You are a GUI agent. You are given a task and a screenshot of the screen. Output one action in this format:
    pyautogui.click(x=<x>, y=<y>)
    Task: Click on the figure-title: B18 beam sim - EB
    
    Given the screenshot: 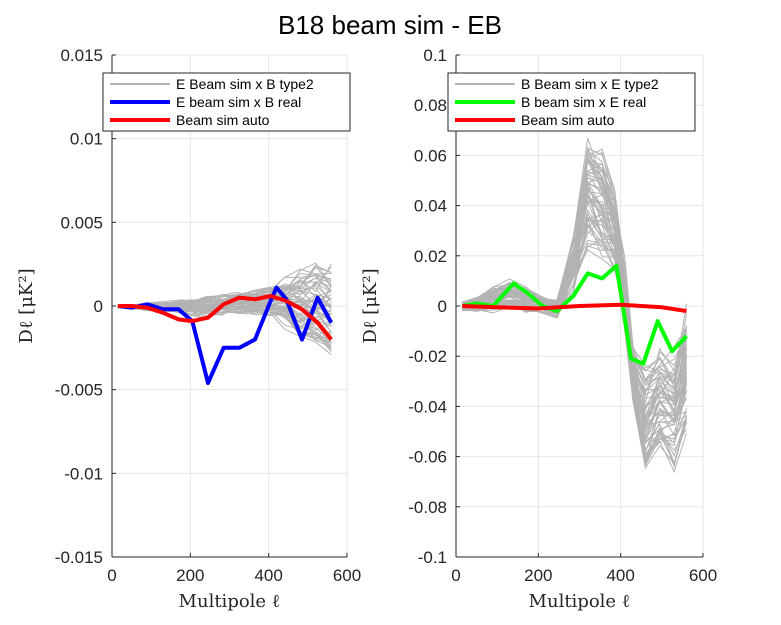 What is the action you would take?
    pyautogui.click(x=390, y=25)
    